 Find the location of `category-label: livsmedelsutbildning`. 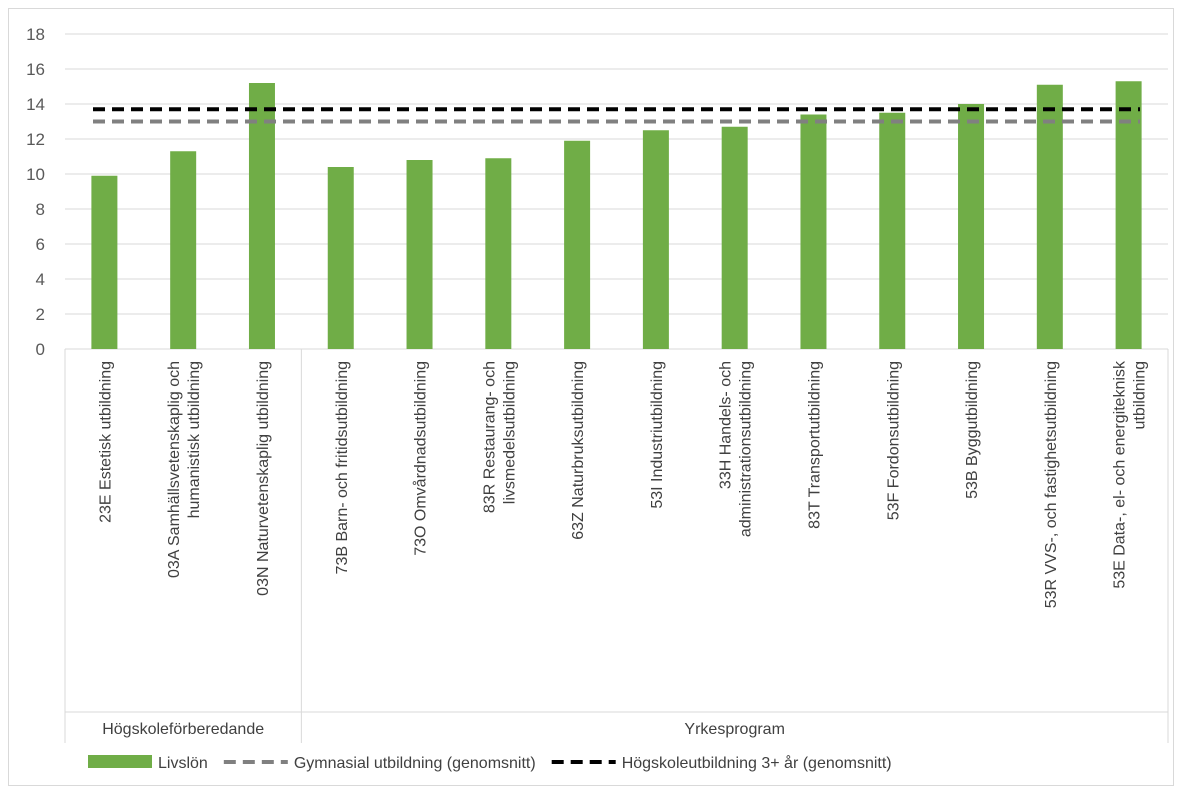

category-label: livsmedelsutbildning is located at coordinates (509, 432).